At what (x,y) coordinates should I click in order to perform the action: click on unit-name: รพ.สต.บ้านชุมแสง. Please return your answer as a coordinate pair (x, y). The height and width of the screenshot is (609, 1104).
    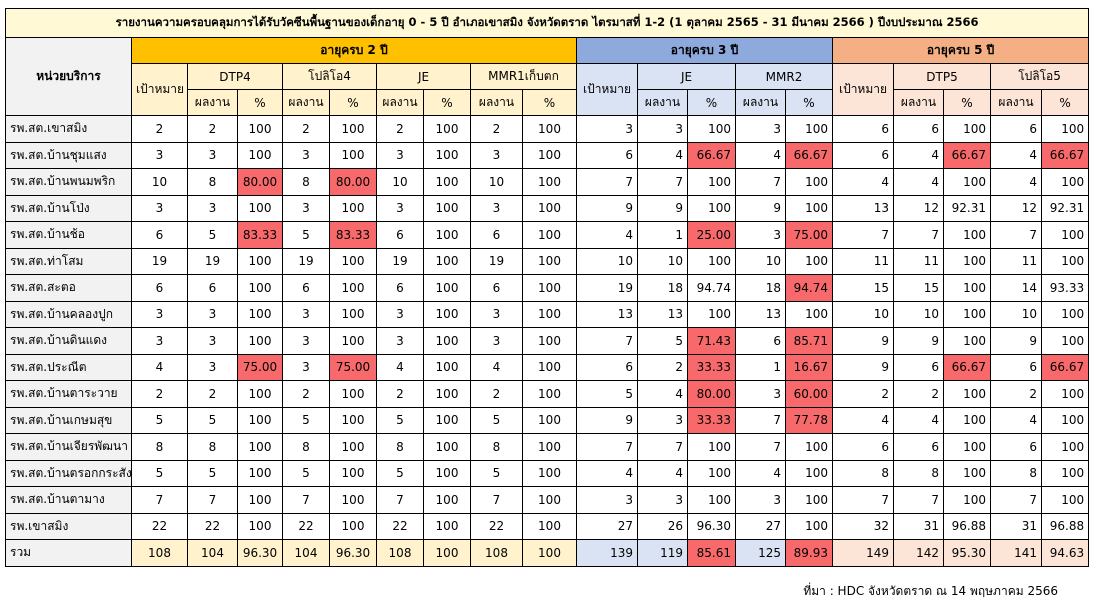
    Looking at the image, I should click on (68, 155).